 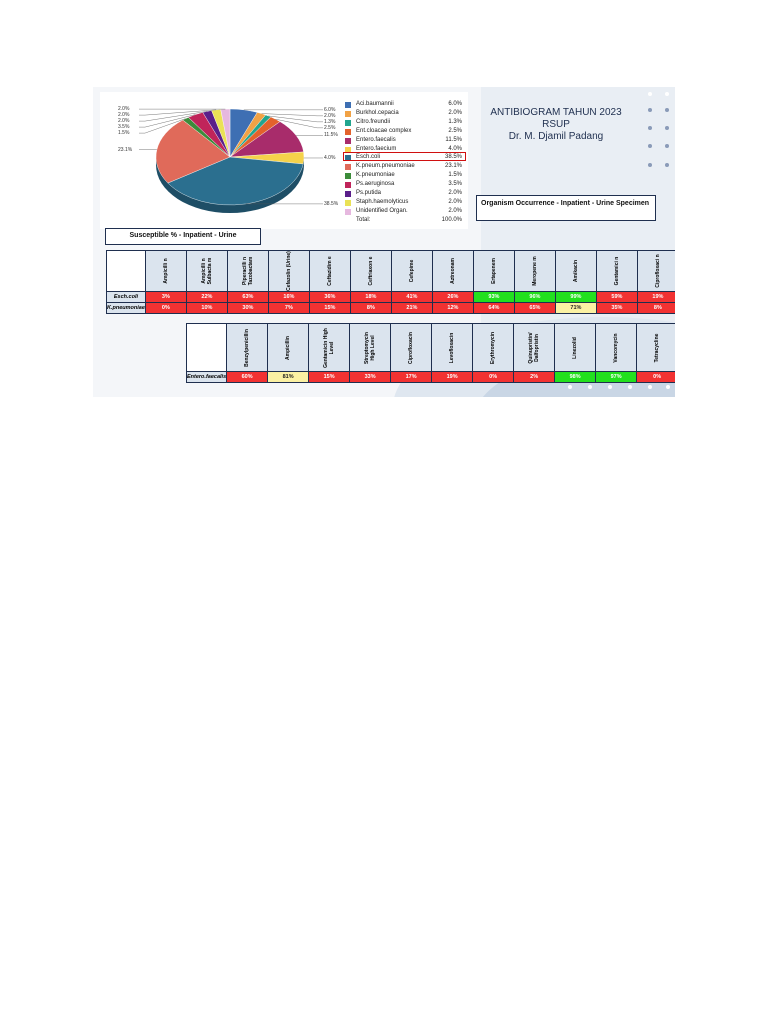 I want to click on susceptibility-cell: 16%, so click(x=288, y=297).